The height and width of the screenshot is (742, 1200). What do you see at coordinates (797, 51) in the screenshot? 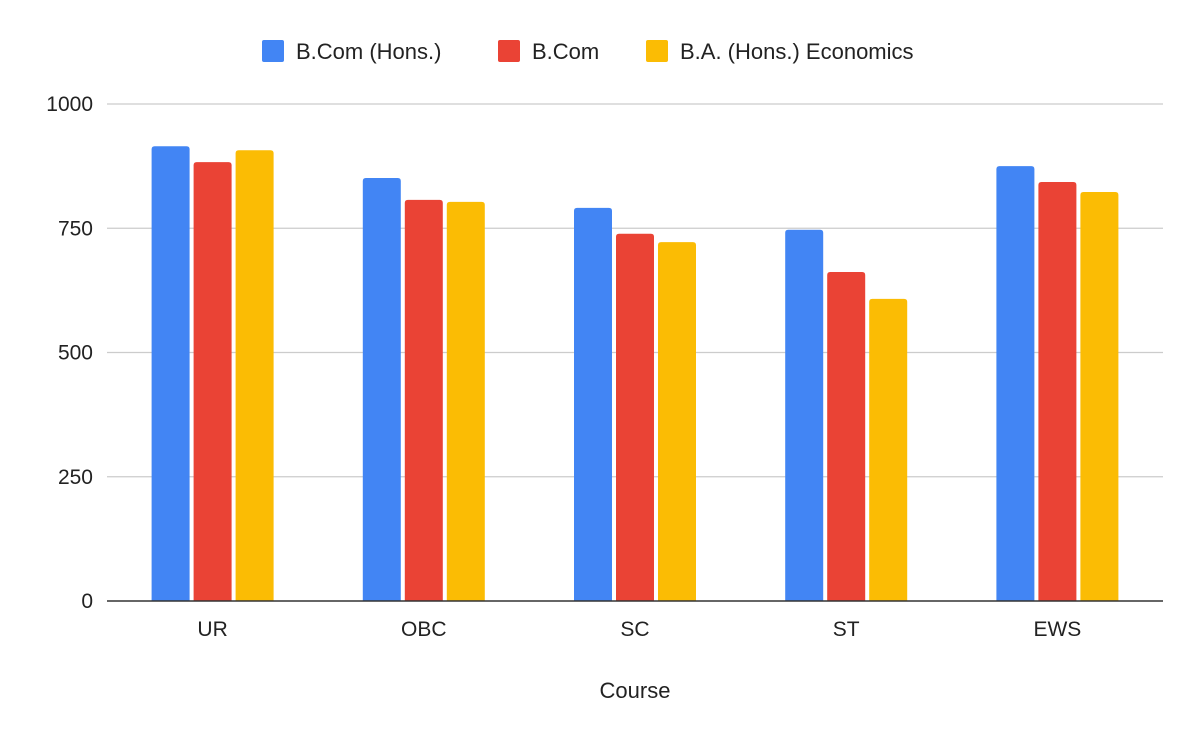
I see `legend-label-ba-hons-economics: B.A. (Hons.) Economics` at bounding box center [797, 51].